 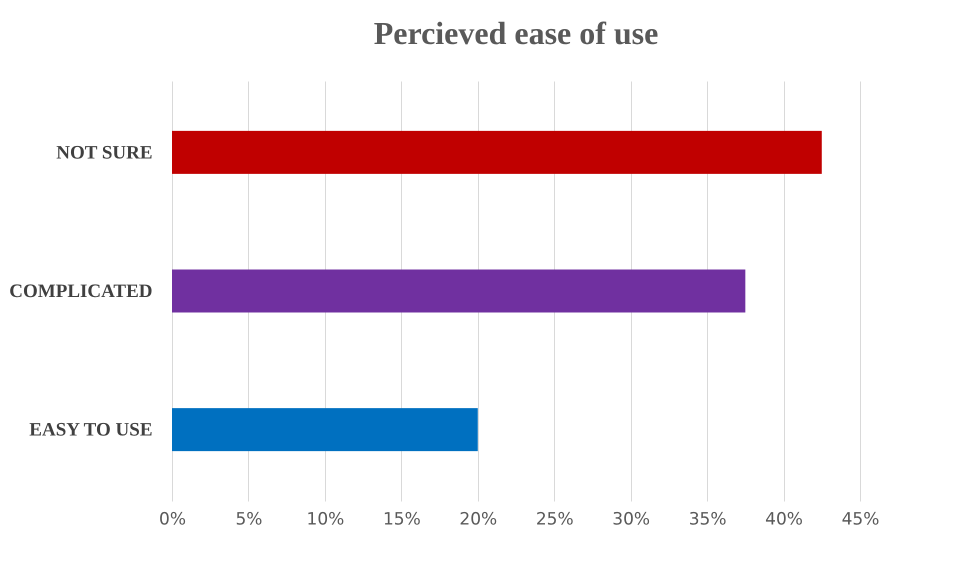 I want to click on x-tick-label: 5%, so click(x=248, y=520).